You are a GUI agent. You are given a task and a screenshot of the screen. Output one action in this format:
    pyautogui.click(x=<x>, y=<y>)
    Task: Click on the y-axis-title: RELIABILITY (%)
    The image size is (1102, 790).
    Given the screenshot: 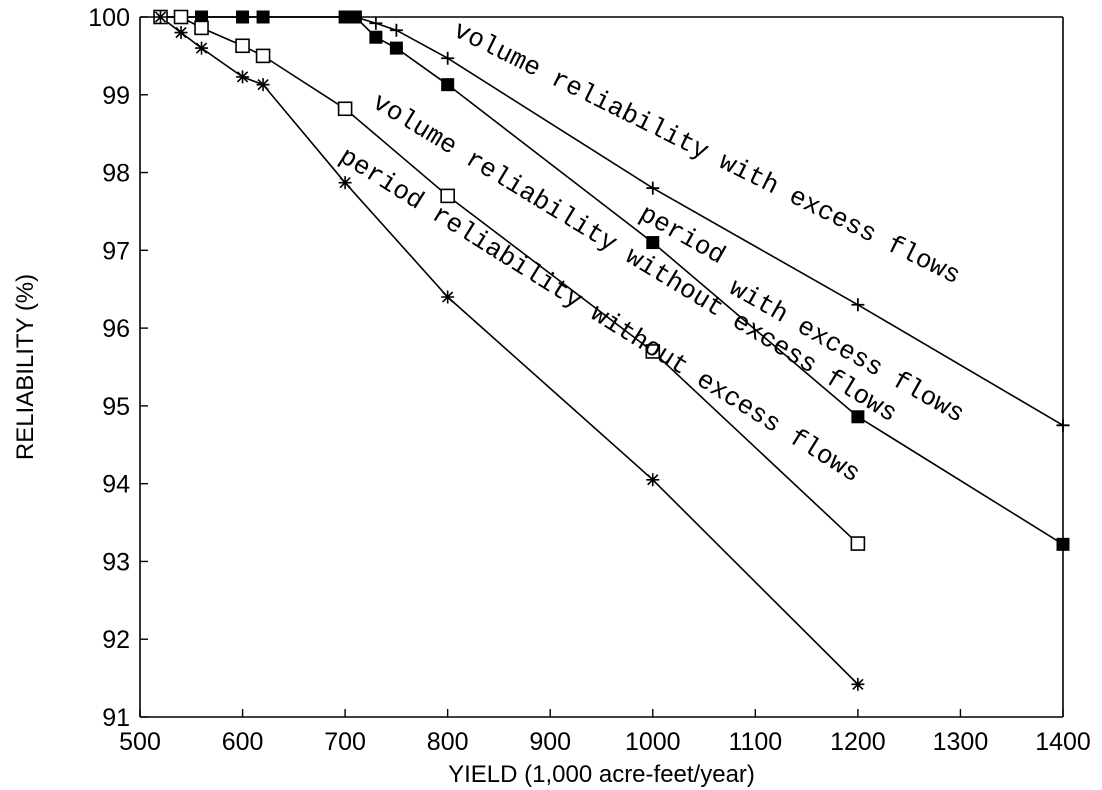 What is the action you would take?
    pyautogui.click(x=25, y=367)
    